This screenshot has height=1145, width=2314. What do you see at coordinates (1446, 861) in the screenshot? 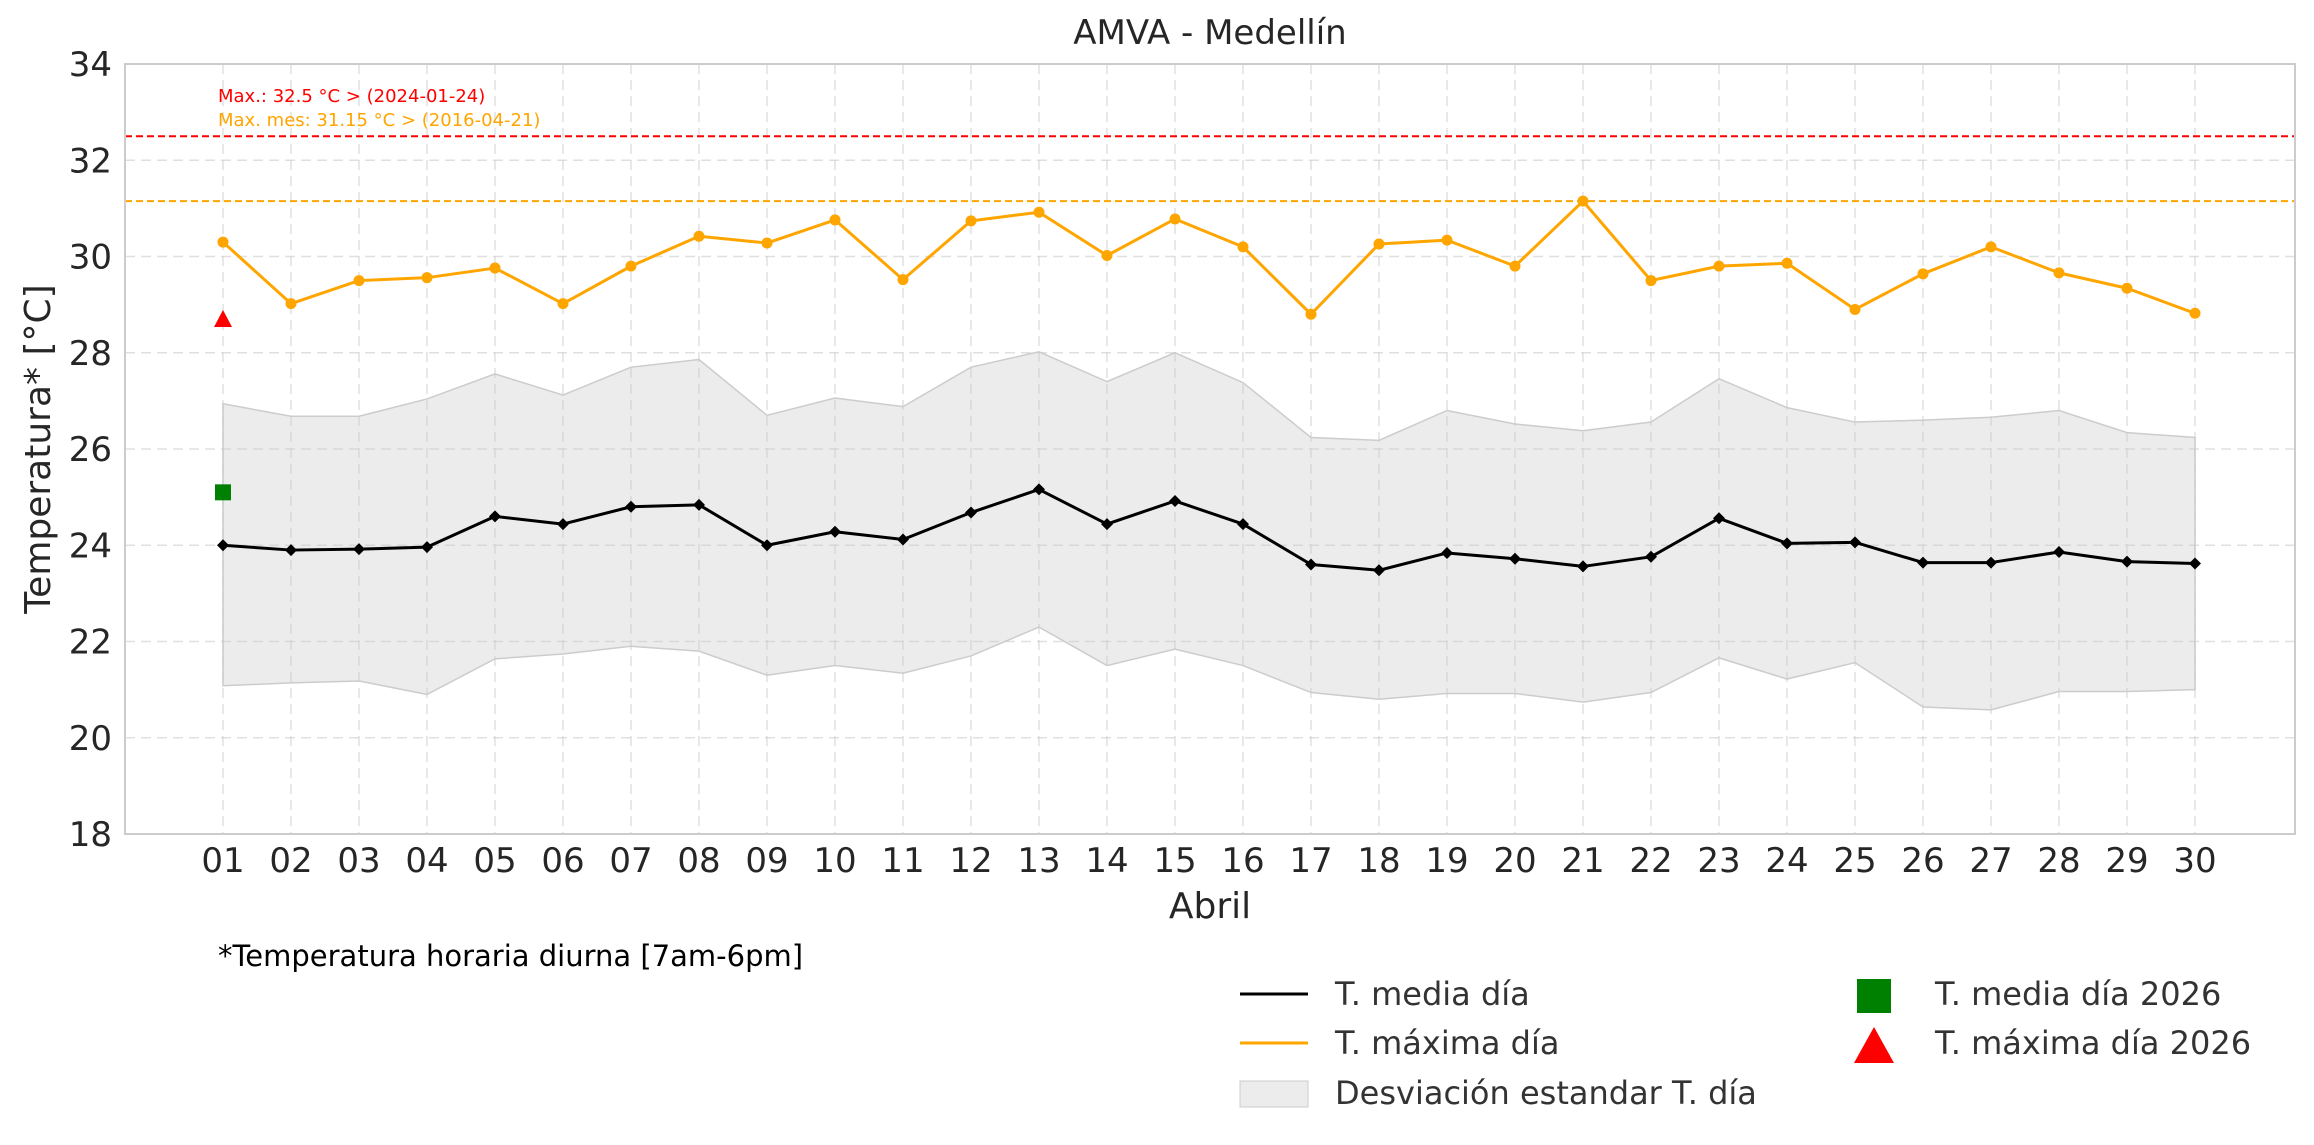
I see `x-tick-label: 19` at bounding box center [1446, 861].